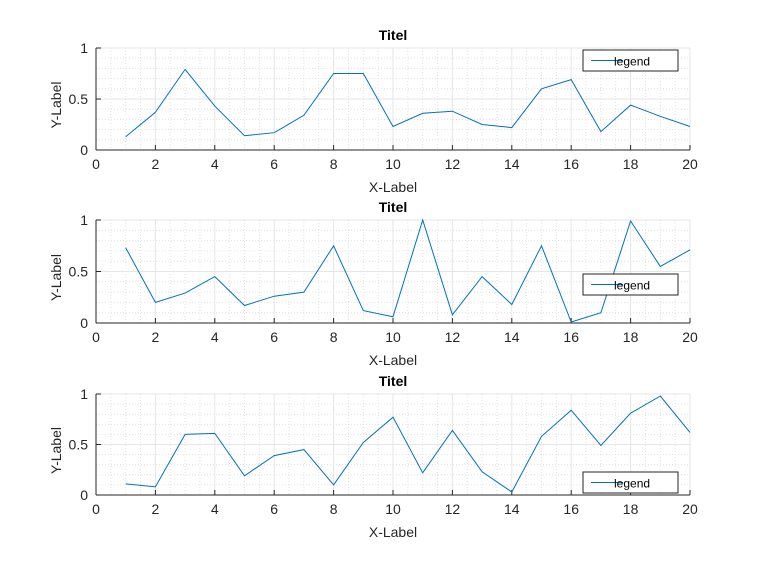 The width and height of the screenshot is (758, 566). Describe the element at coordinates (84, 220) in the screenshot. I see `plot2-y-tick-label: 1` at that location.